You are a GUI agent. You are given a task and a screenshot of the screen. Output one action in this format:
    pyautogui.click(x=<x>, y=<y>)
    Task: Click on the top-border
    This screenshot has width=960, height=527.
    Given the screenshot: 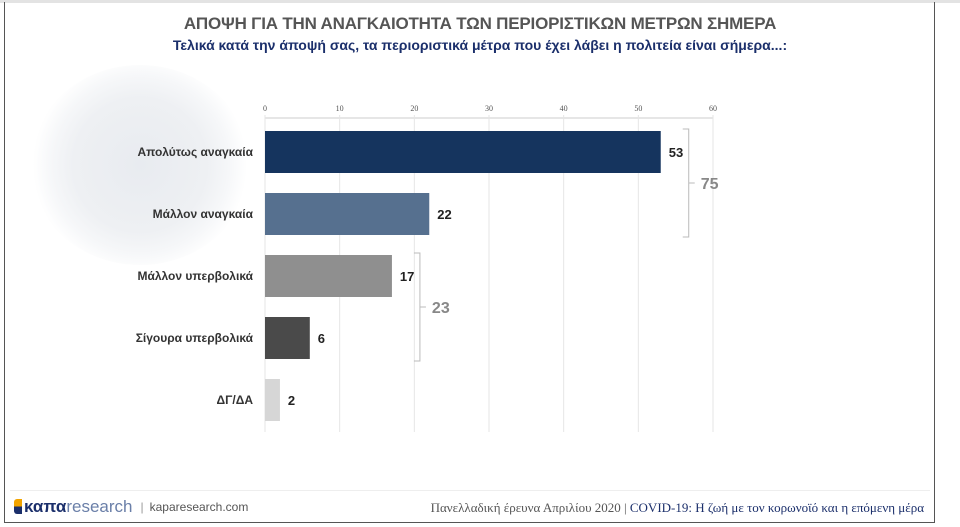 What is the action you would take?
    pyautogui.click(x=480, y=1)
    